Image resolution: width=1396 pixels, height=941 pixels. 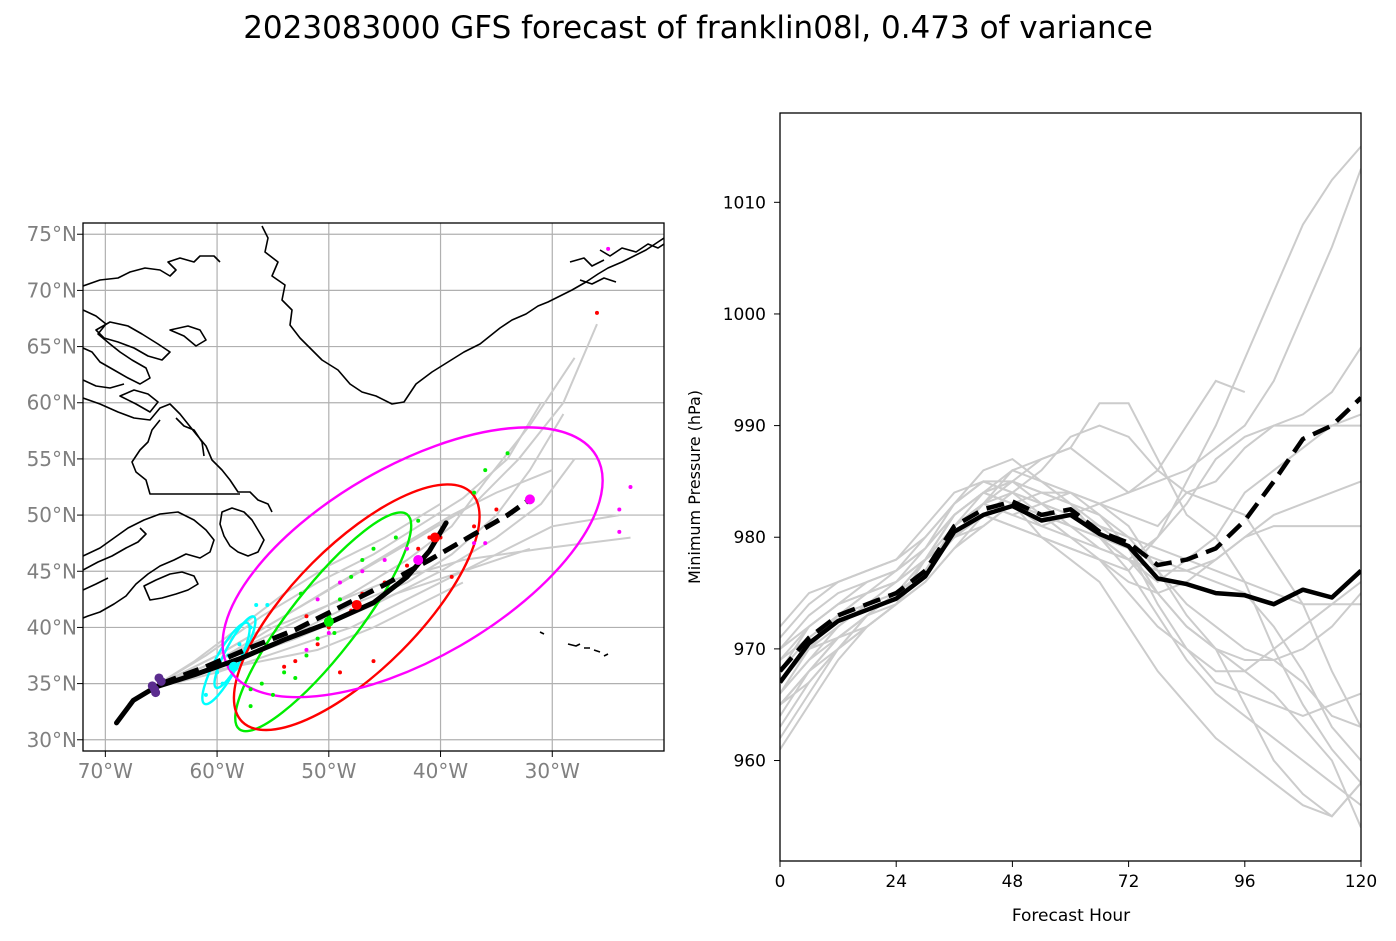 I want to click on map-y-tick-label: 35°N, so click(x=52, y=684).